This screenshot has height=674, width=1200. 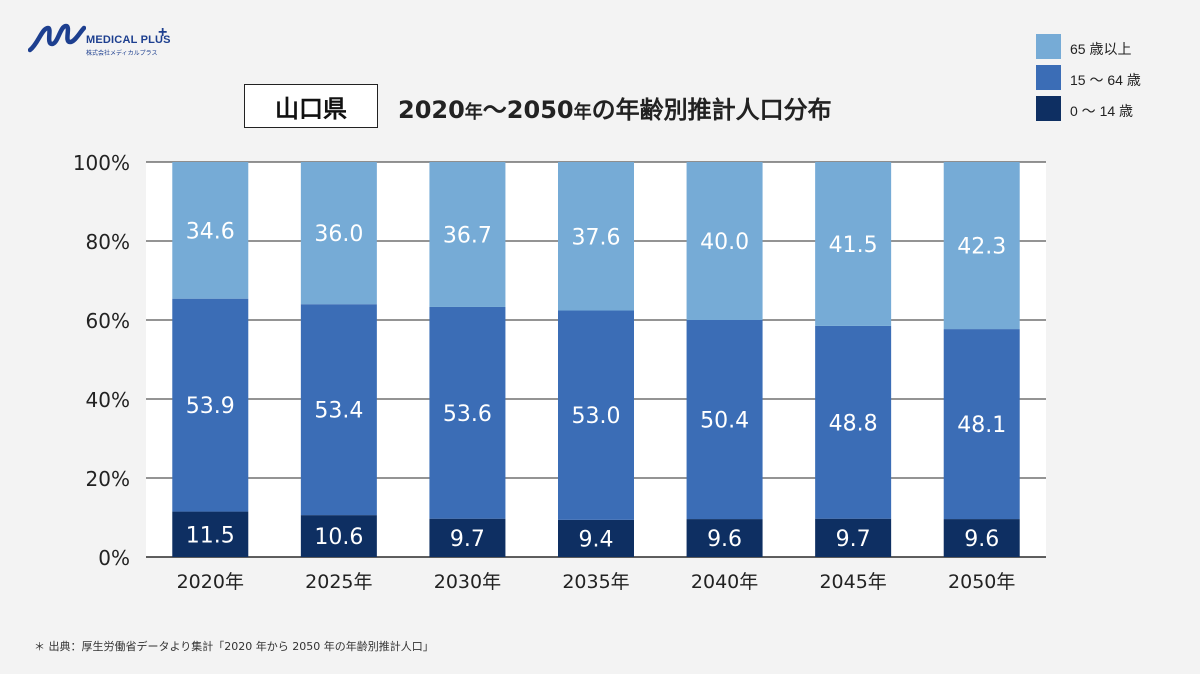 I want to click on y-tick-label: 0%, so click(x=114, y=558).